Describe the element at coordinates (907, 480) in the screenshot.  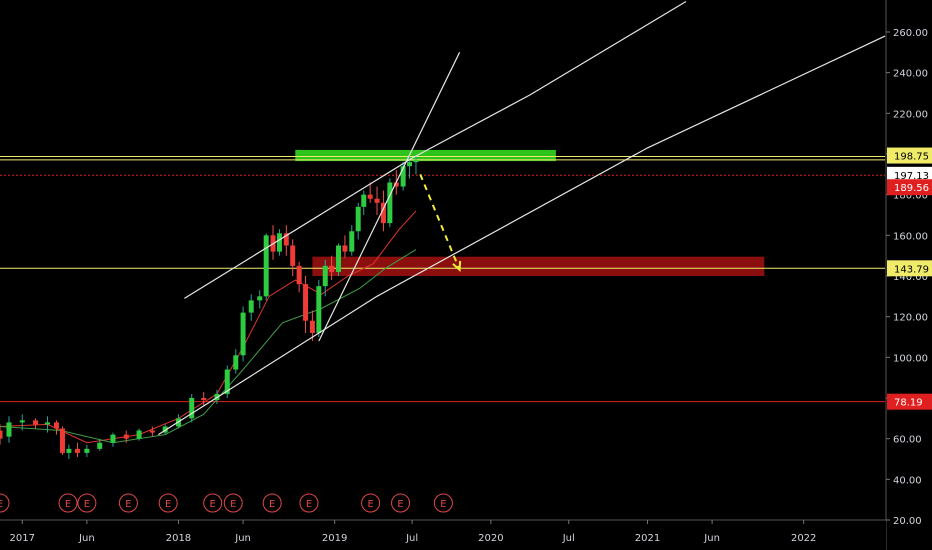
I see `price-tick-label: 40.00` at that location.